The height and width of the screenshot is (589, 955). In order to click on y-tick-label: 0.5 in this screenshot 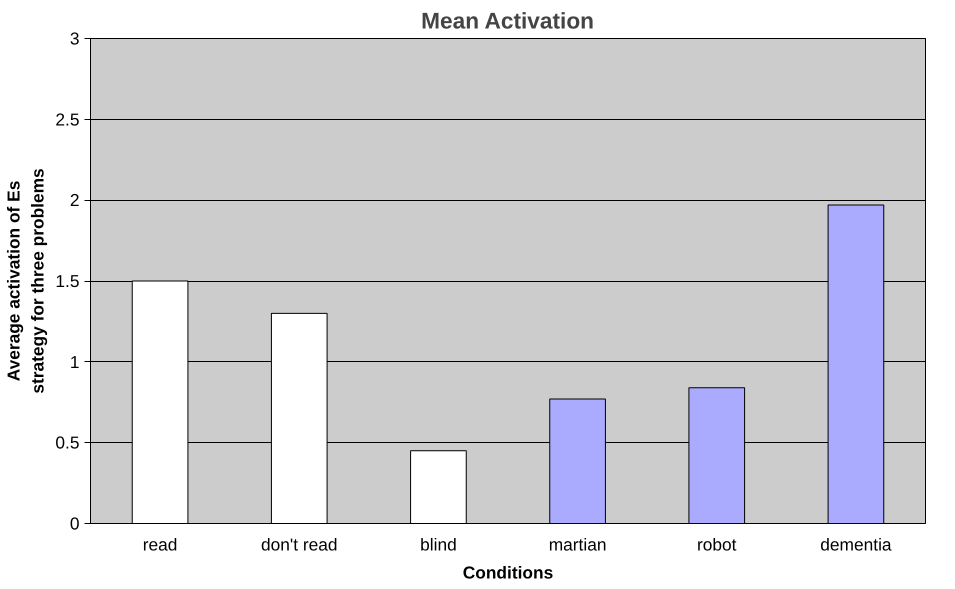, I will do `click(67, 442)`.